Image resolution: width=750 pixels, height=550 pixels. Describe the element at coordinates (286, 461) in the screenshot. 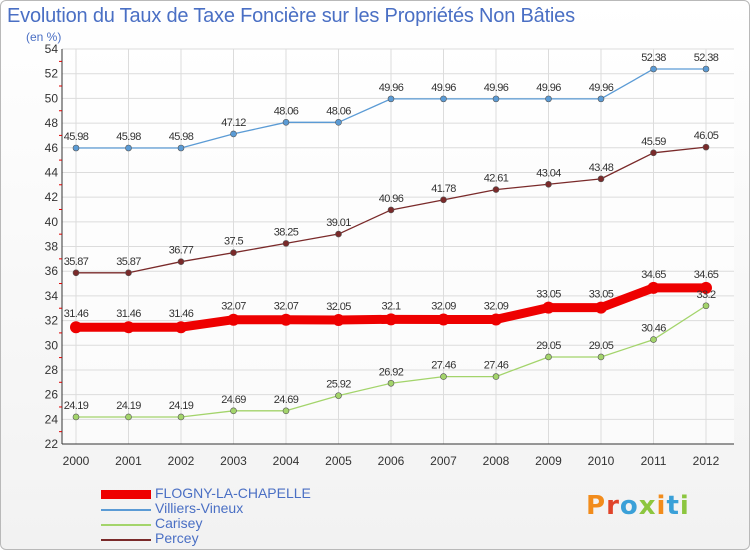

I see `x-tick-label: 2004` at that location.